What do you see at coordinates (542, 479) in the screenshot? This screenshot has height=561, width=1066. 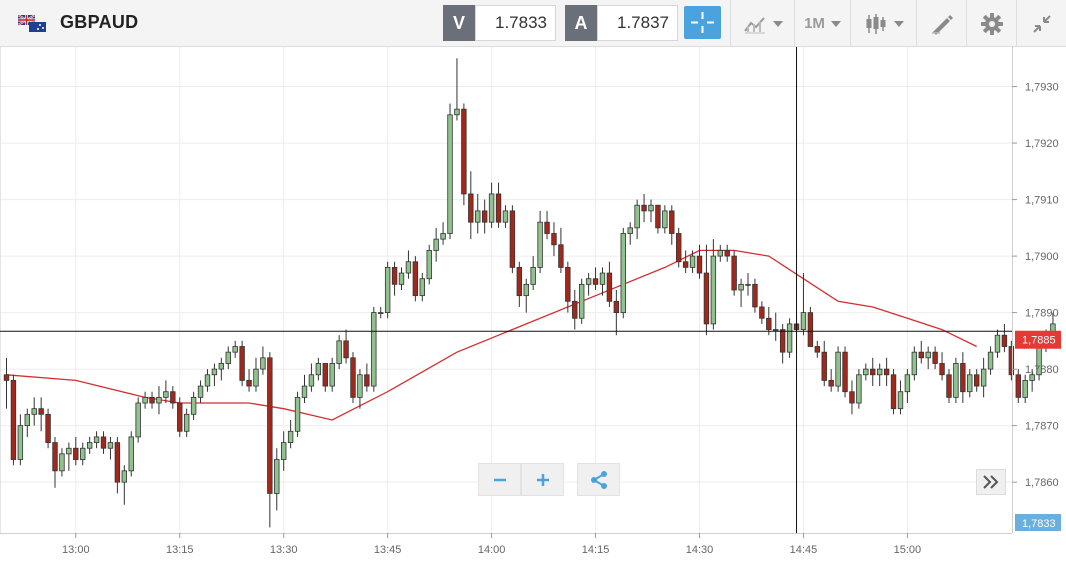 I see `zoom-in-button` at bounding box center [542, 479].